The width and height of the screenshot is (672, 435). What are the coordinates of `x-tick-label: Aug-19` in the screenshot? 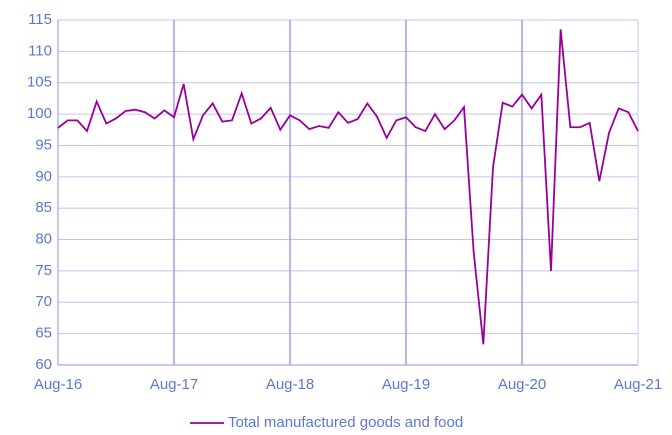 It's located at (406, 384).